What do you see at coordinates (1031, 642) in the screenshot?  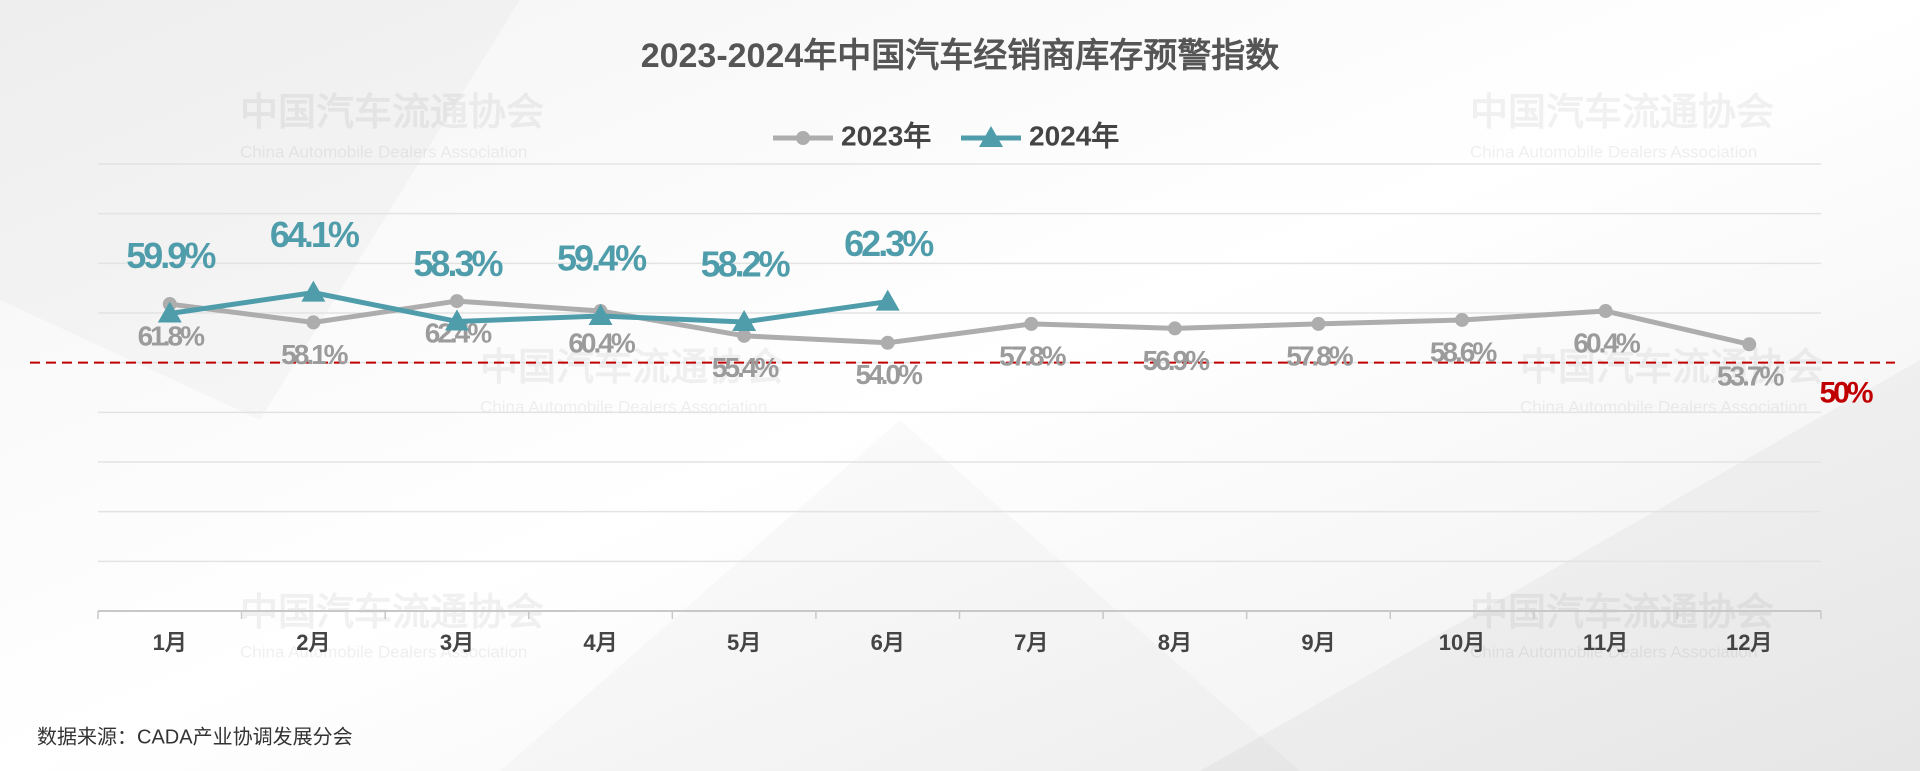 I see `x-tick-label: 7月` at bounding box center [1031, 642].